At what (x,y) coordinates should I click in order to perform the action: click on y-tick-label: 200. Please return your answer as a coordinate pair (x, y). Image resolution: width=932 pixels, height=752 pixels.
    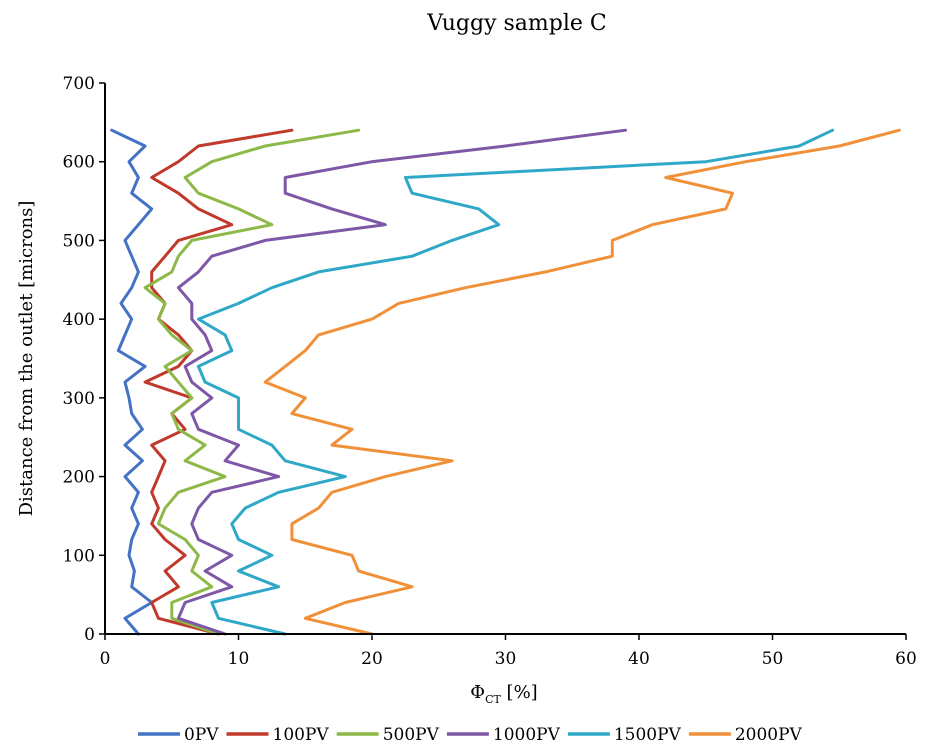
    Looking at the image, I should click on (79, 478).